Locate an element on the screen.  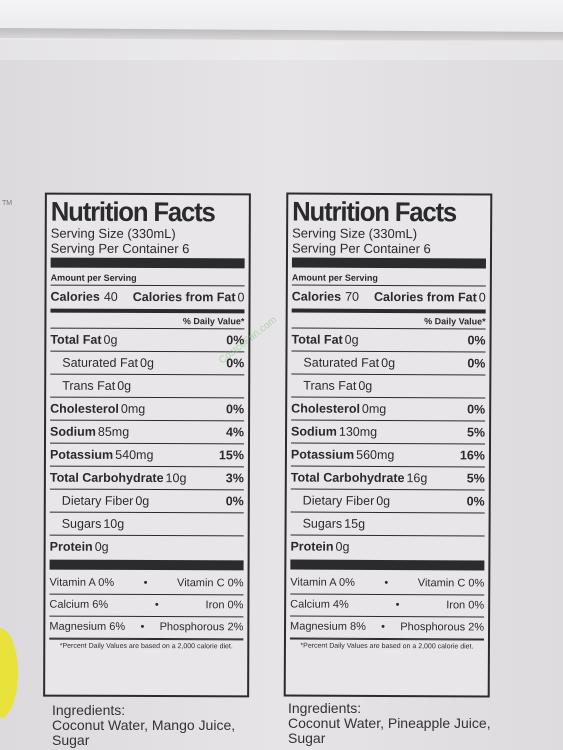
nutrient-cell: Total Carbohydrate 16g is located at coordinates (359, 477).